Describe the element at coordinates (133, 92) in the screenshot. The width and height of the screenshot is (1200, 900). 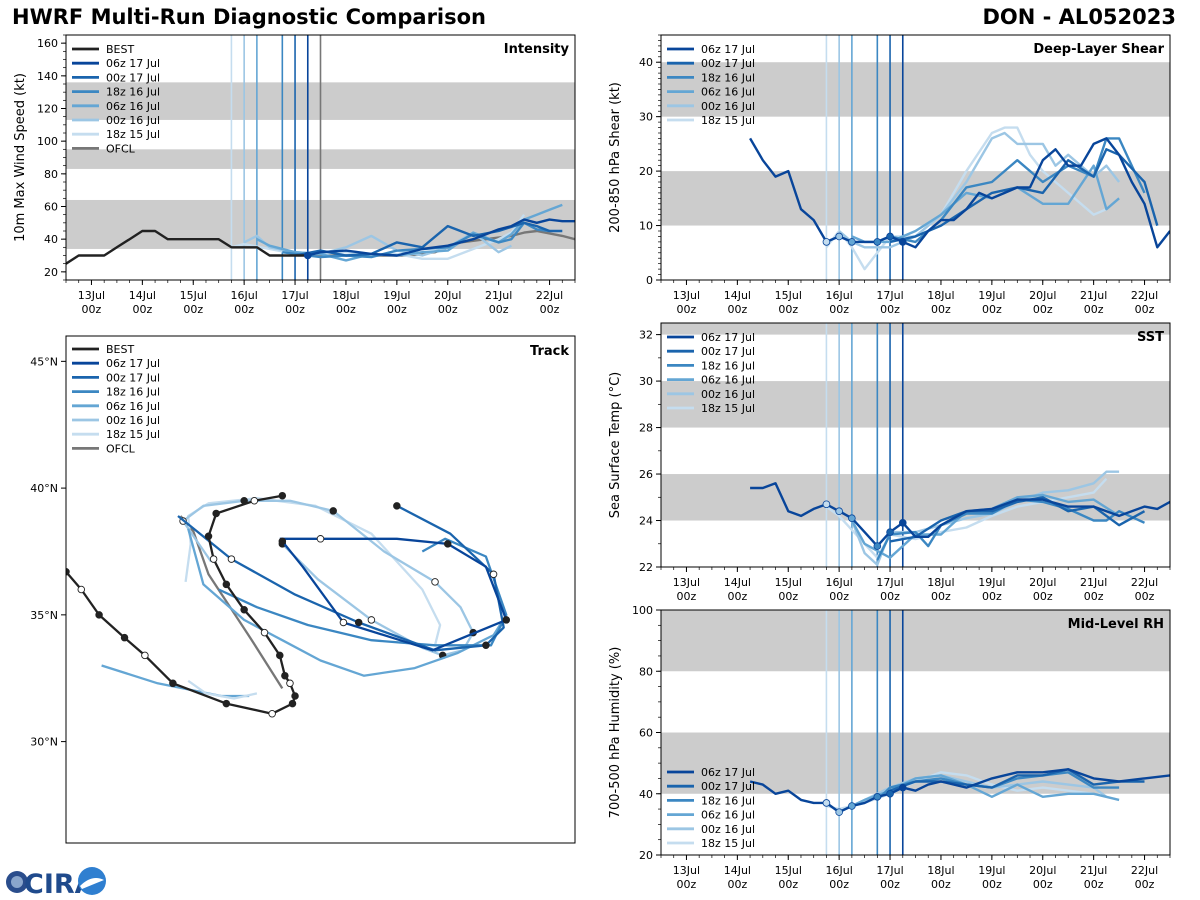
I see `legend-label: 18z 16 Jul` at that location.